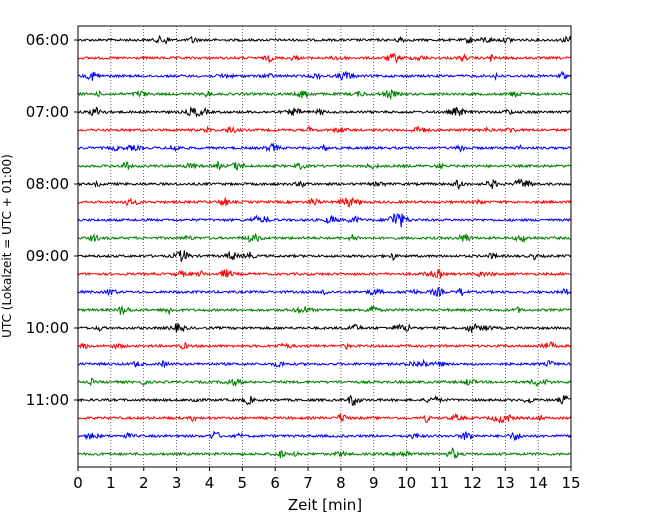 This screenshot has height=520, width=650. I want to click on x-tick-label: 5, so click(243, 483).